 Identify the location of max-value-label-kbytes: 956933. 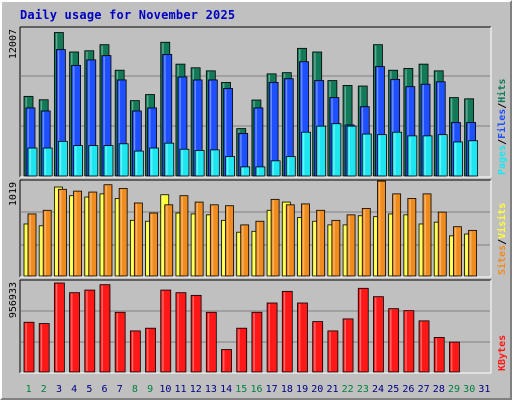
(13, 300).